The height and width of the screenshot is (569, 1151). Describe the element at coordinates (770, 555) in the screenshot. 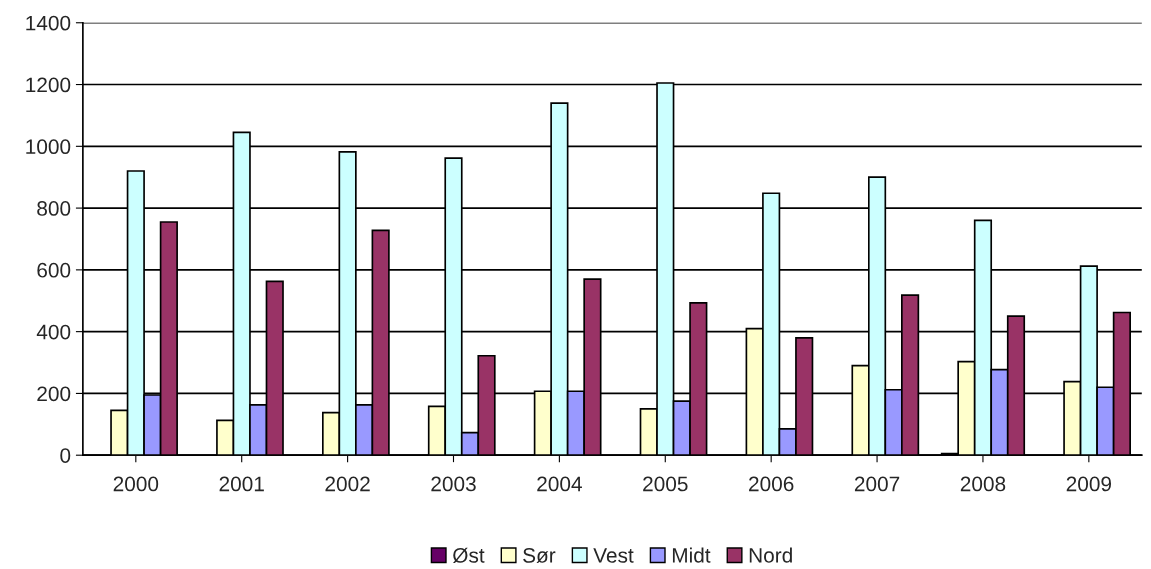

I see `legend-label: Nord` at that location.